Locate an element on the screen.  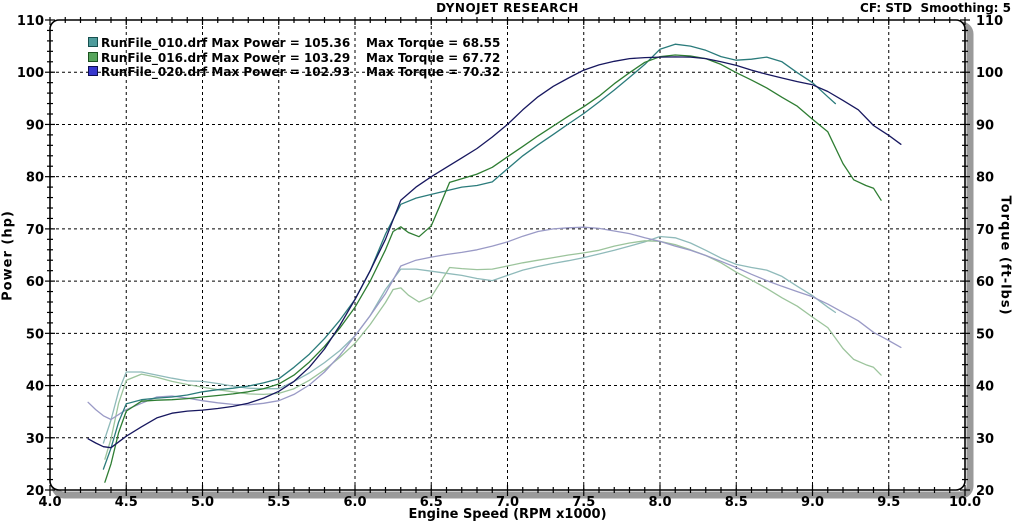
legend-power-text: RunFile_010.drf Max Power = 105.36 is located at coordinates (226, 43).